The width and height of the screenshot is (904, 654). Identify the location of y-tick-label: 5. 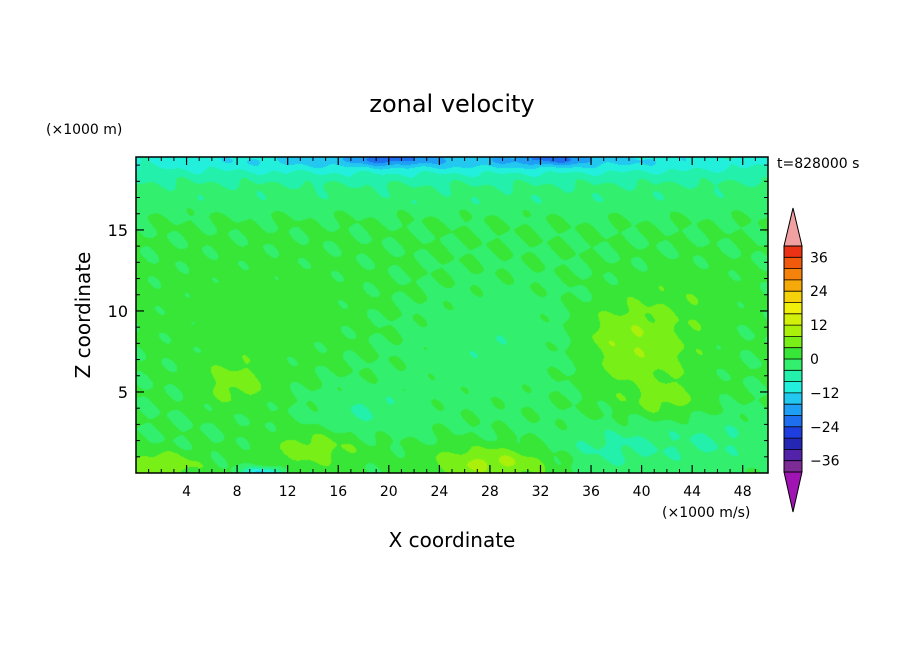
(123, 392).